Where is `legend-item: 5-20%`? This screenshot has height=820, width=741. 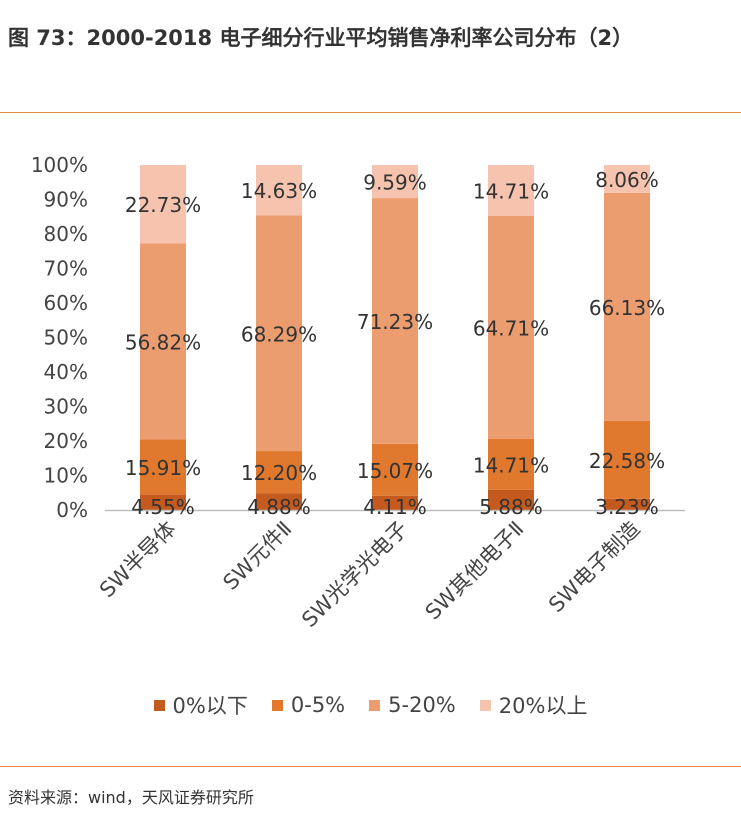 legend-item: 5-20% is located at coordinates (412, 705).